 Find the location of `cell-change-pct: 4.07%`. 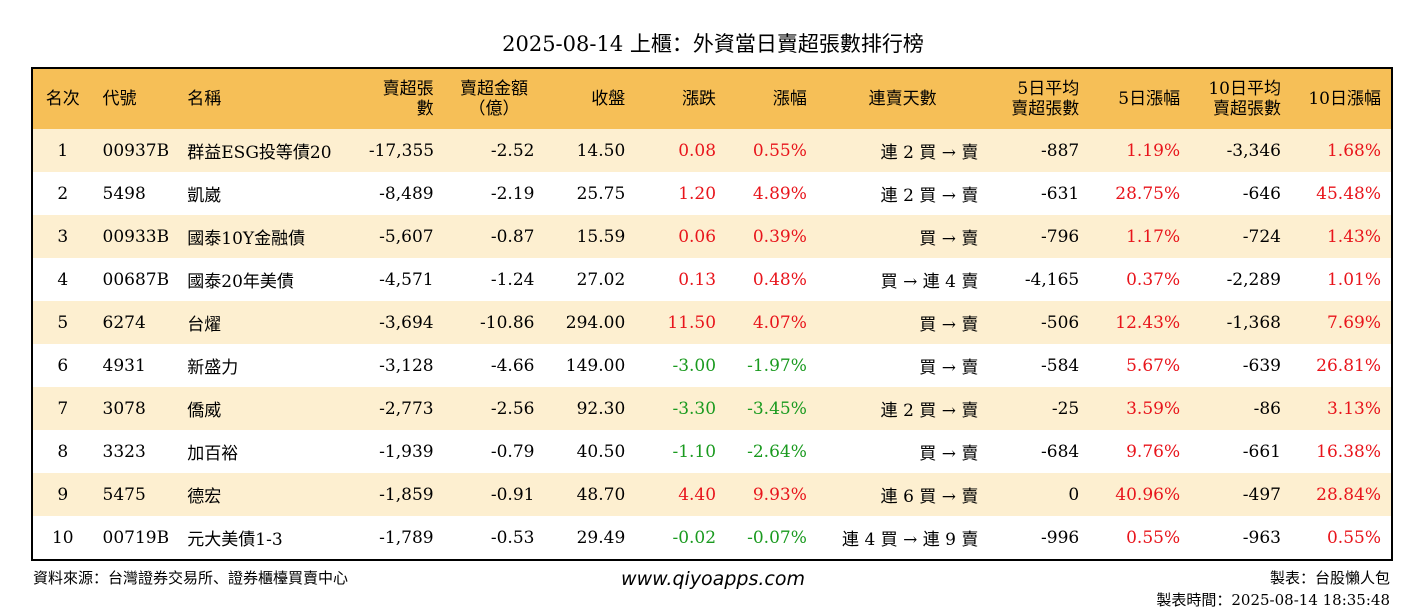

cell-change-pct: 4.07% is located at coordinates (771, 322).